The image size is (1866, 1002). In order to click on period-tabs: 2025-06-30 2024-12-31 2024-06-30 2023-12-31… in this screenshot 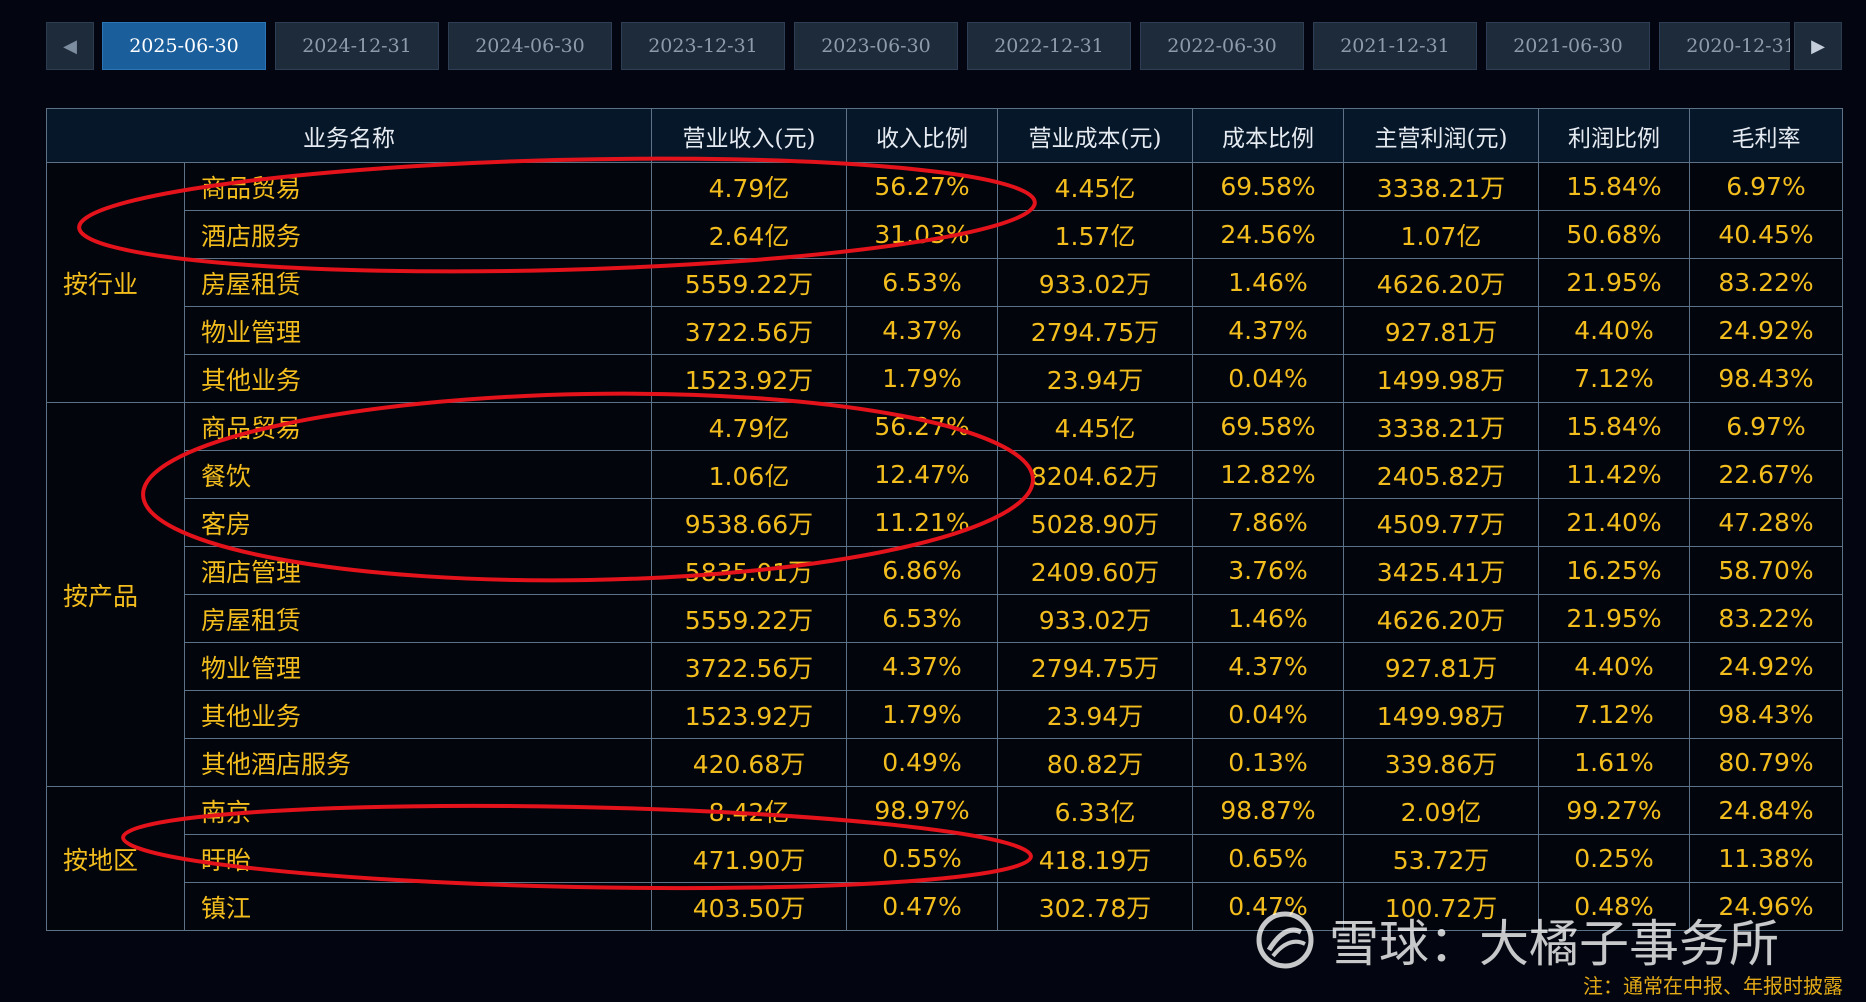, I will do `click(946, 46)`.